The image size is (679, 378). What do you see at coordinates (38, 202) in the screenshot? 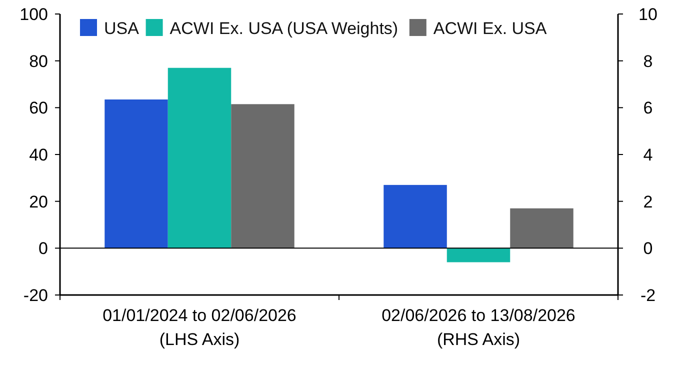
I see `y-tick-label: 20` at bounding box center [38, 202].